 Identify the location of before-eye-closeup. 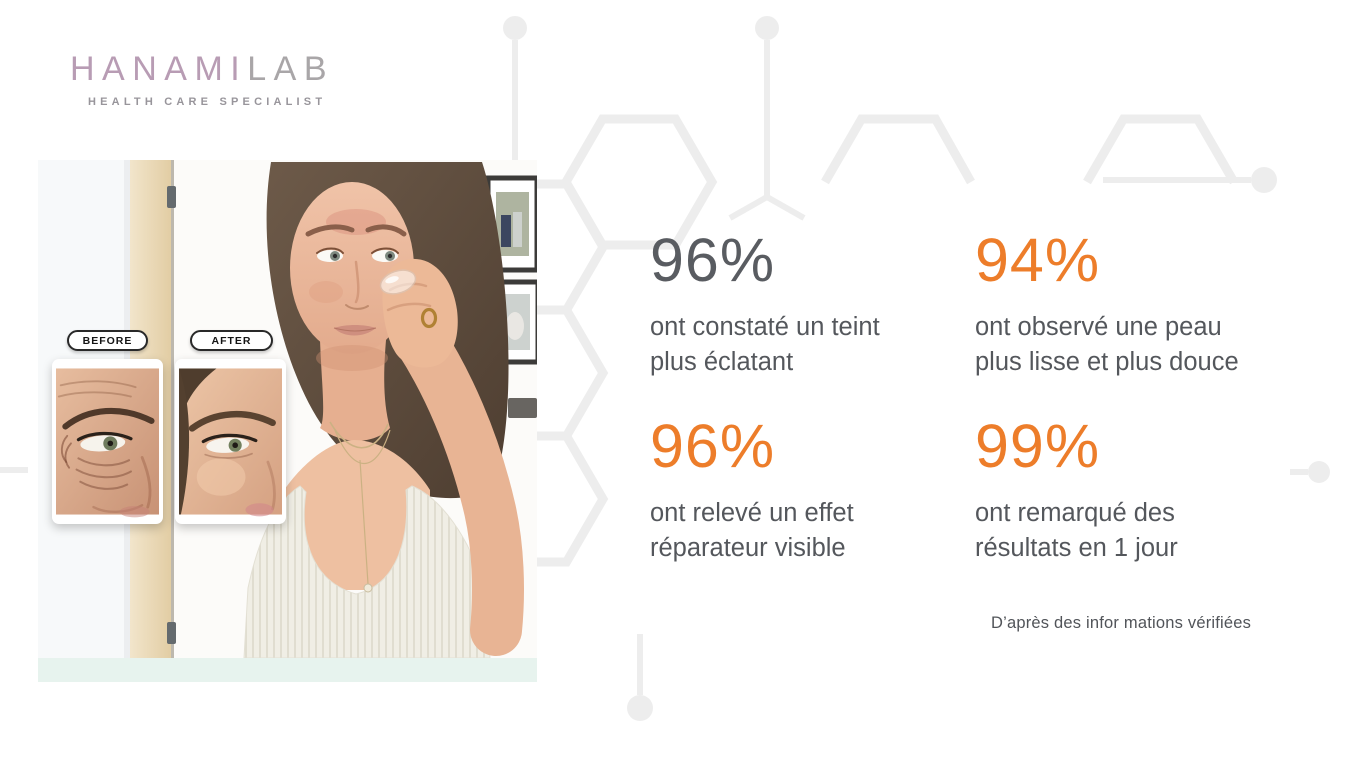
(107, 443).